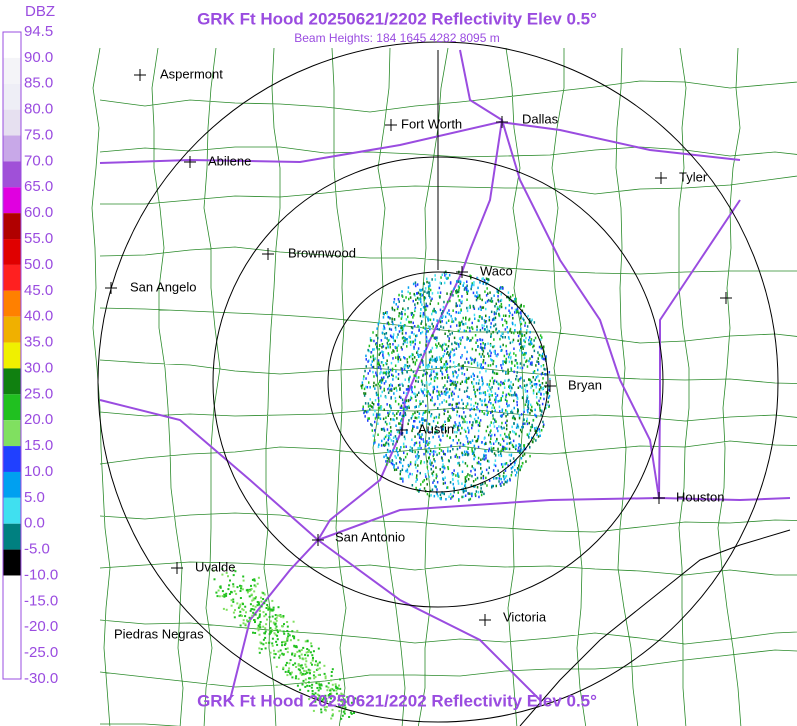 This screenshot has height=726, width=797. Describe the element at coordinates (38, 83) in the screenshot. I see `colorbar-label: 85.0` at that location.